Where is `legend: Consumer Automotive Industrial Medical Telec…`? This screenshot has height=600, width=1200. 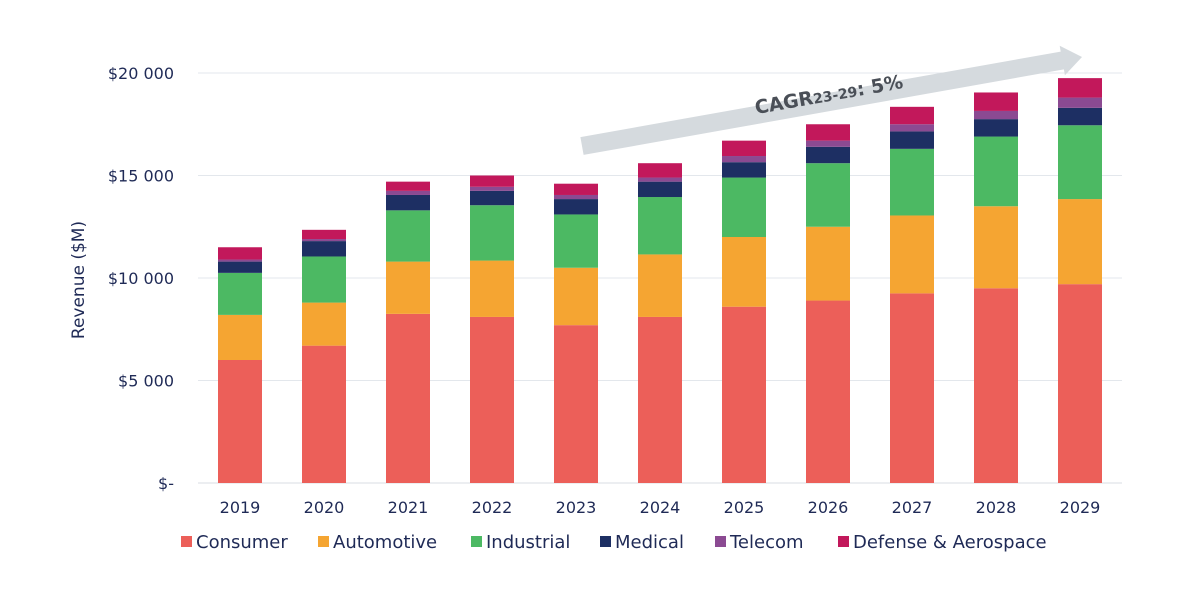 legend: Consumer Automotive Industrial Medical Telec… is located at coordinates (614, 542).